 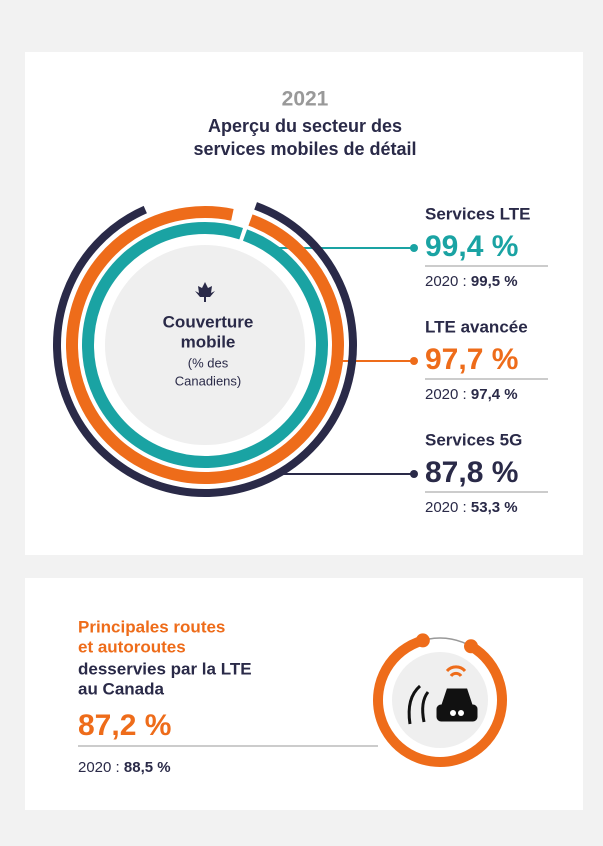 I want to click on center-label: mobile, so click(x=208, y=341).